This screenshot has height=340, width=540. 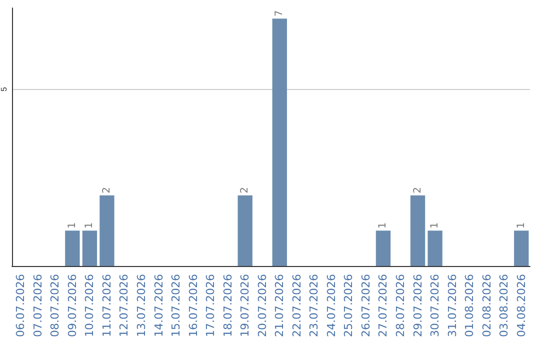 I want to click on y-tick-label: 5, so click(x=4, y=89).